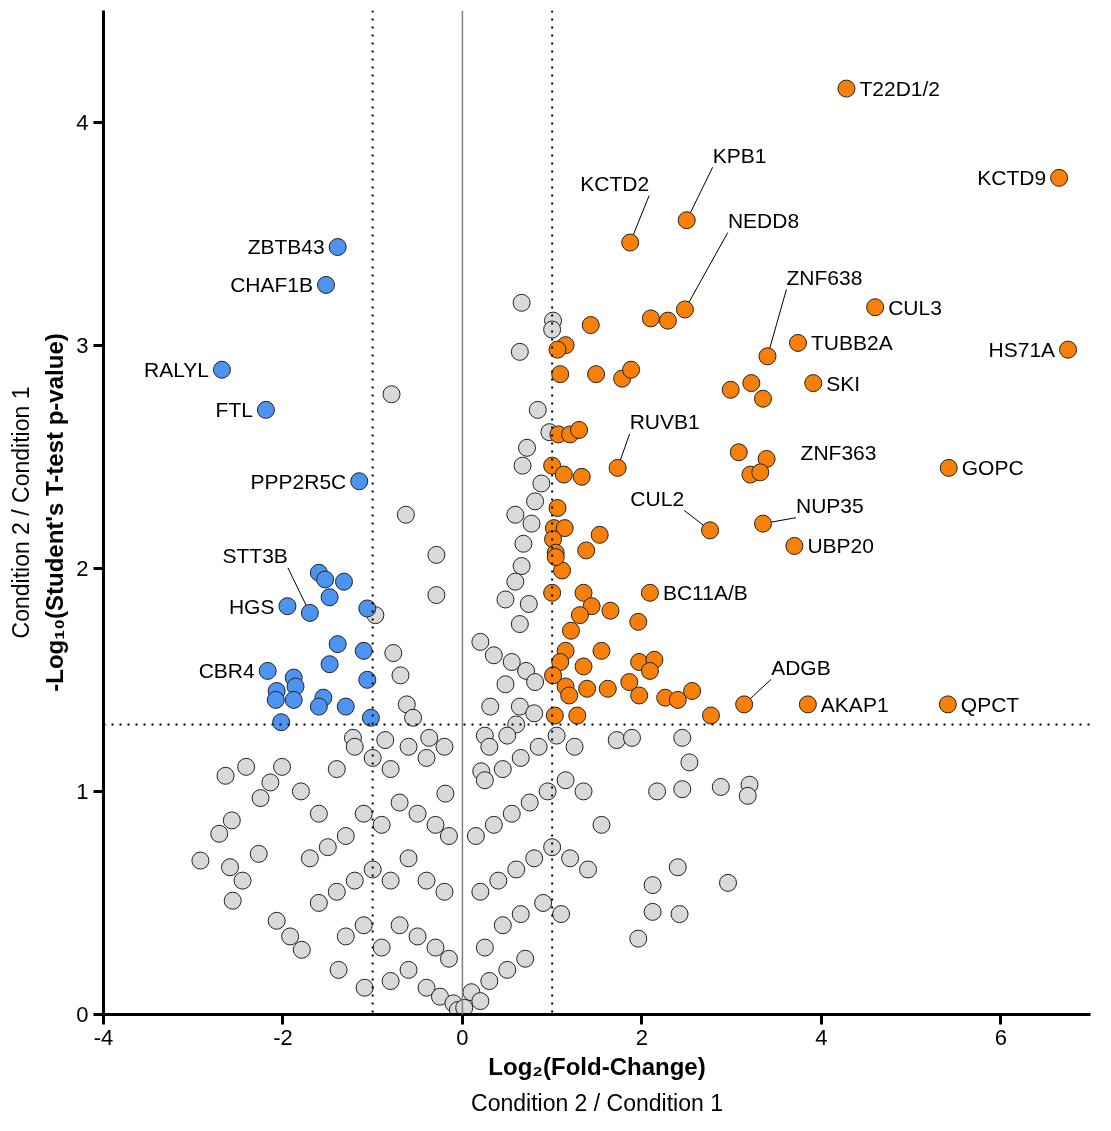 The height and width of the screenshot is (1131, 1111). Describe the element at coordinates (55, 512) in the screenshot. I see `y-axis-title: -Log₁₀(Student's T-test p-value)` at that location.